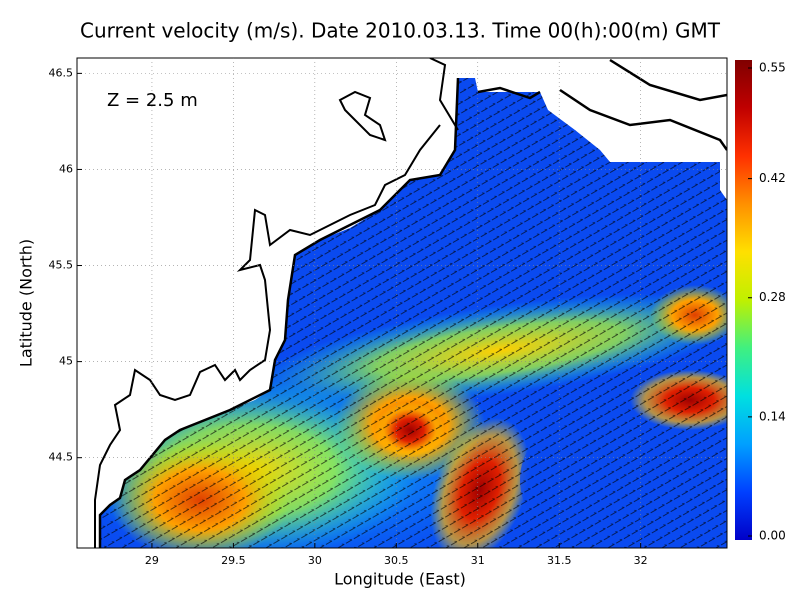  I want to click on colorbar-tick-label: 0.28, so click(772, 297).